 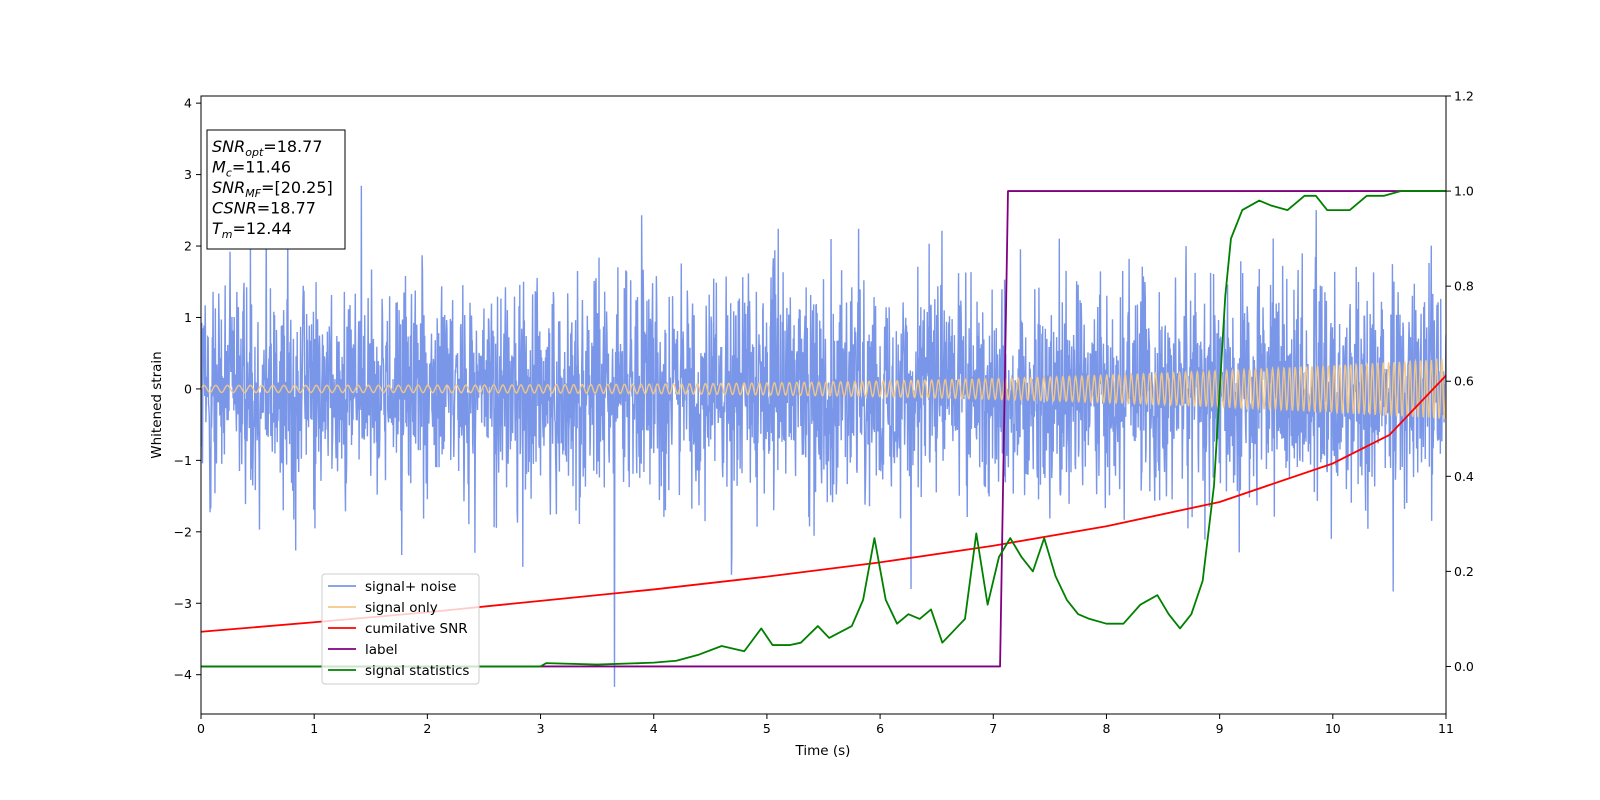 What do you see at coordinates (410, 587) in the screenshot?
I see `legend-entry: signal+ noise` at bounding box center [410, 587].